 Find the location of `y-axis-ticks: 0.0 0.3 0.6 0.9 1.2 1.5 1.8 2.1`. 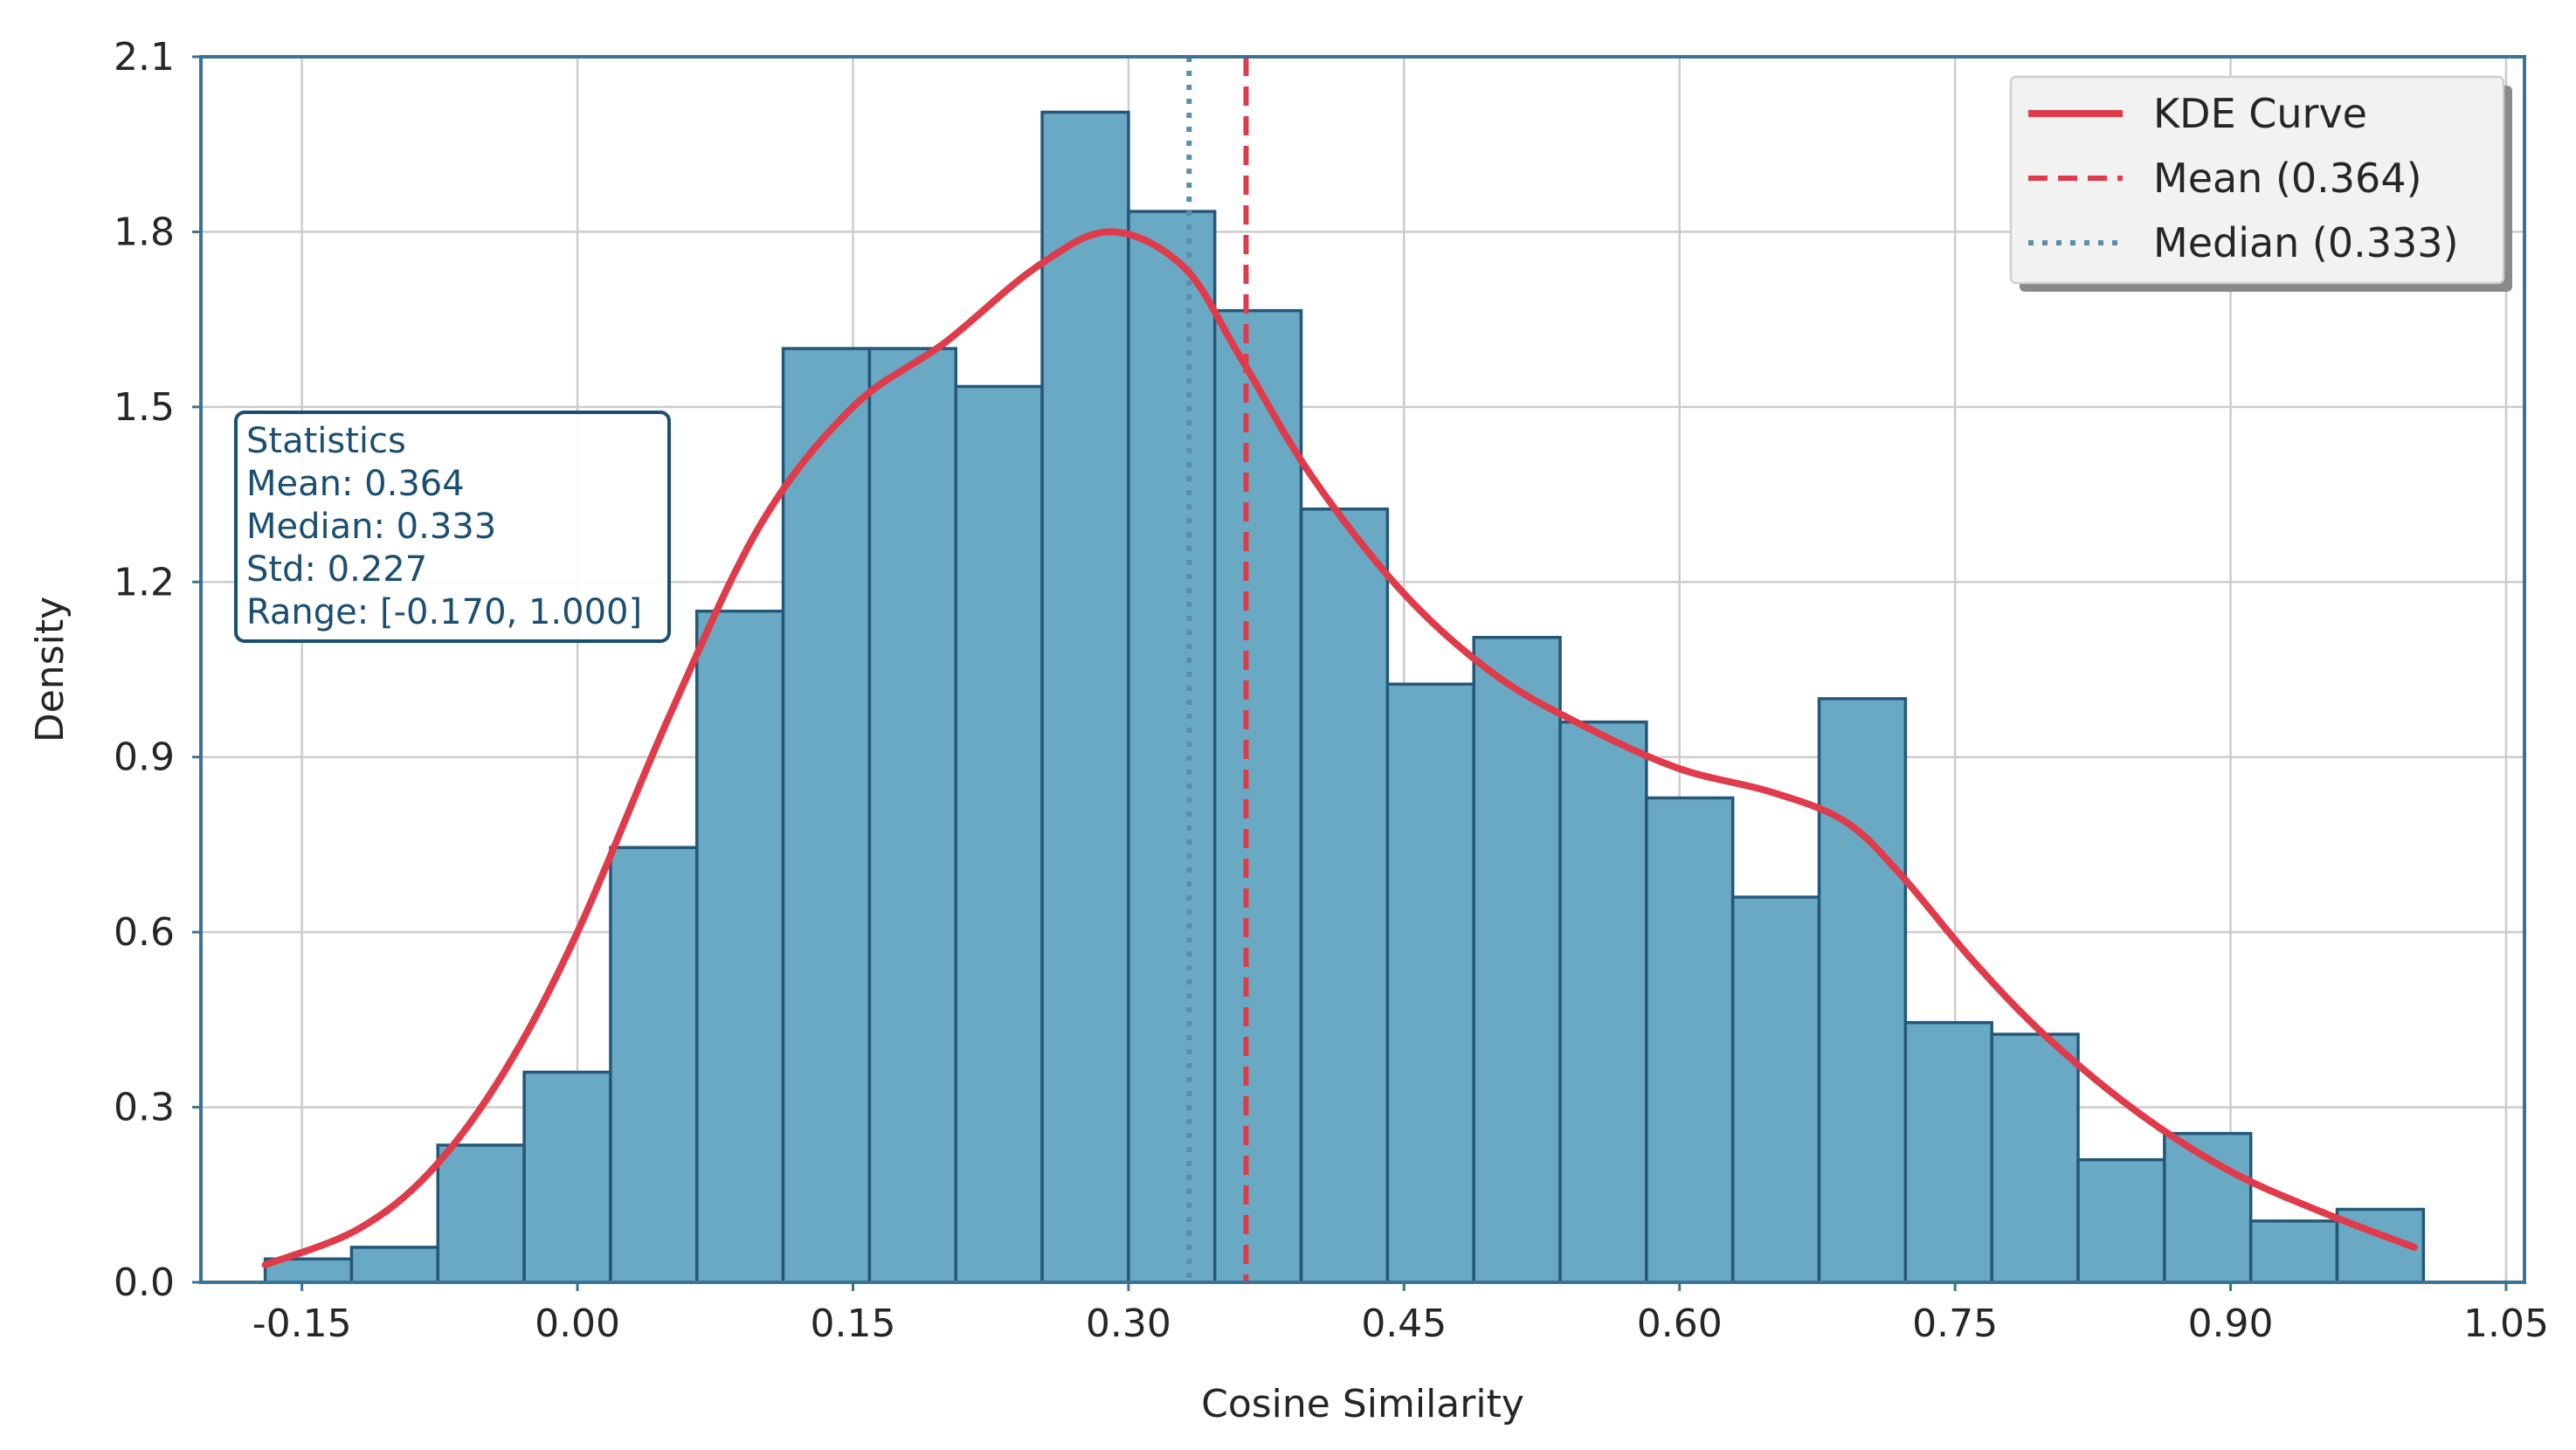

y-axis-ticks: 0.0 0.3 0.6 0.9 1.2 1.5 1.8 2.1 is located at coordinates (157, 670).